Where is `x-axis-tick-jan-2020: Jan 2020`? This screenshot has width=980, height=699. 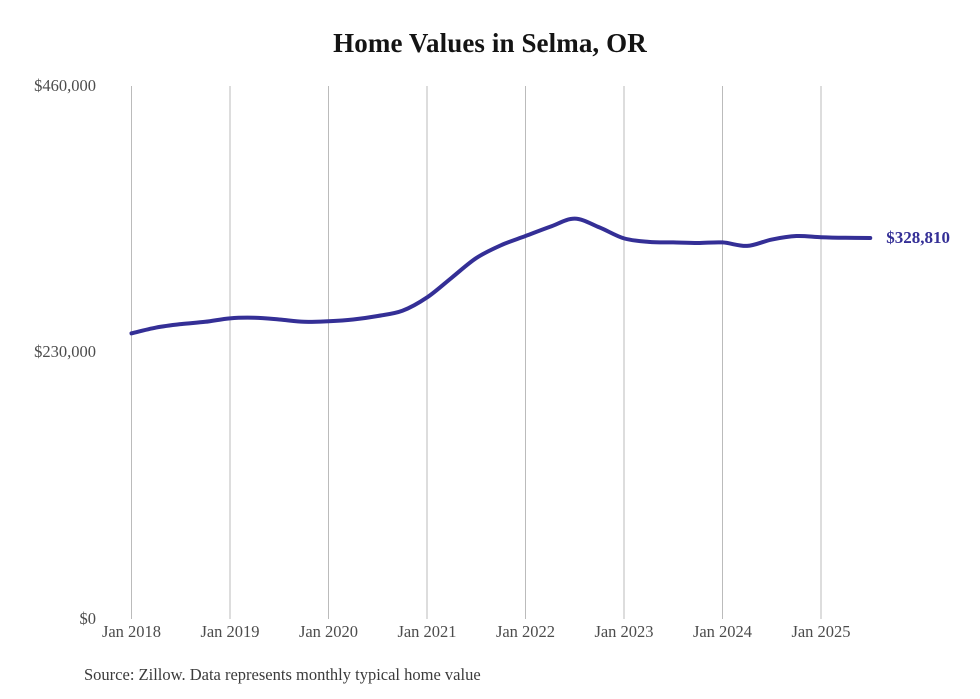
x-axis-tick-jan-2020: Jan 2020 is located at coordinates (328, 631).